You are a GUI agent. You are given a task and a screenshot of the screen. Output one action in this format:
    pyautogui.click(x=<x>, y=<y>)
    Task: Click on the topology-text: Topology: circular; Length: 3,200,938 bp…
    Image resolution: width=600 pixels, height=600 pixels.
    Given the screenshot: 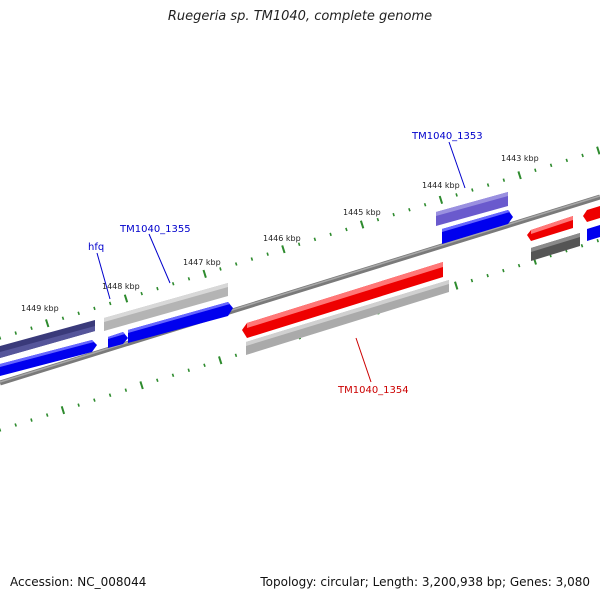 What is the action you would take?
    pyautogui.click(x=425, y=582)
    